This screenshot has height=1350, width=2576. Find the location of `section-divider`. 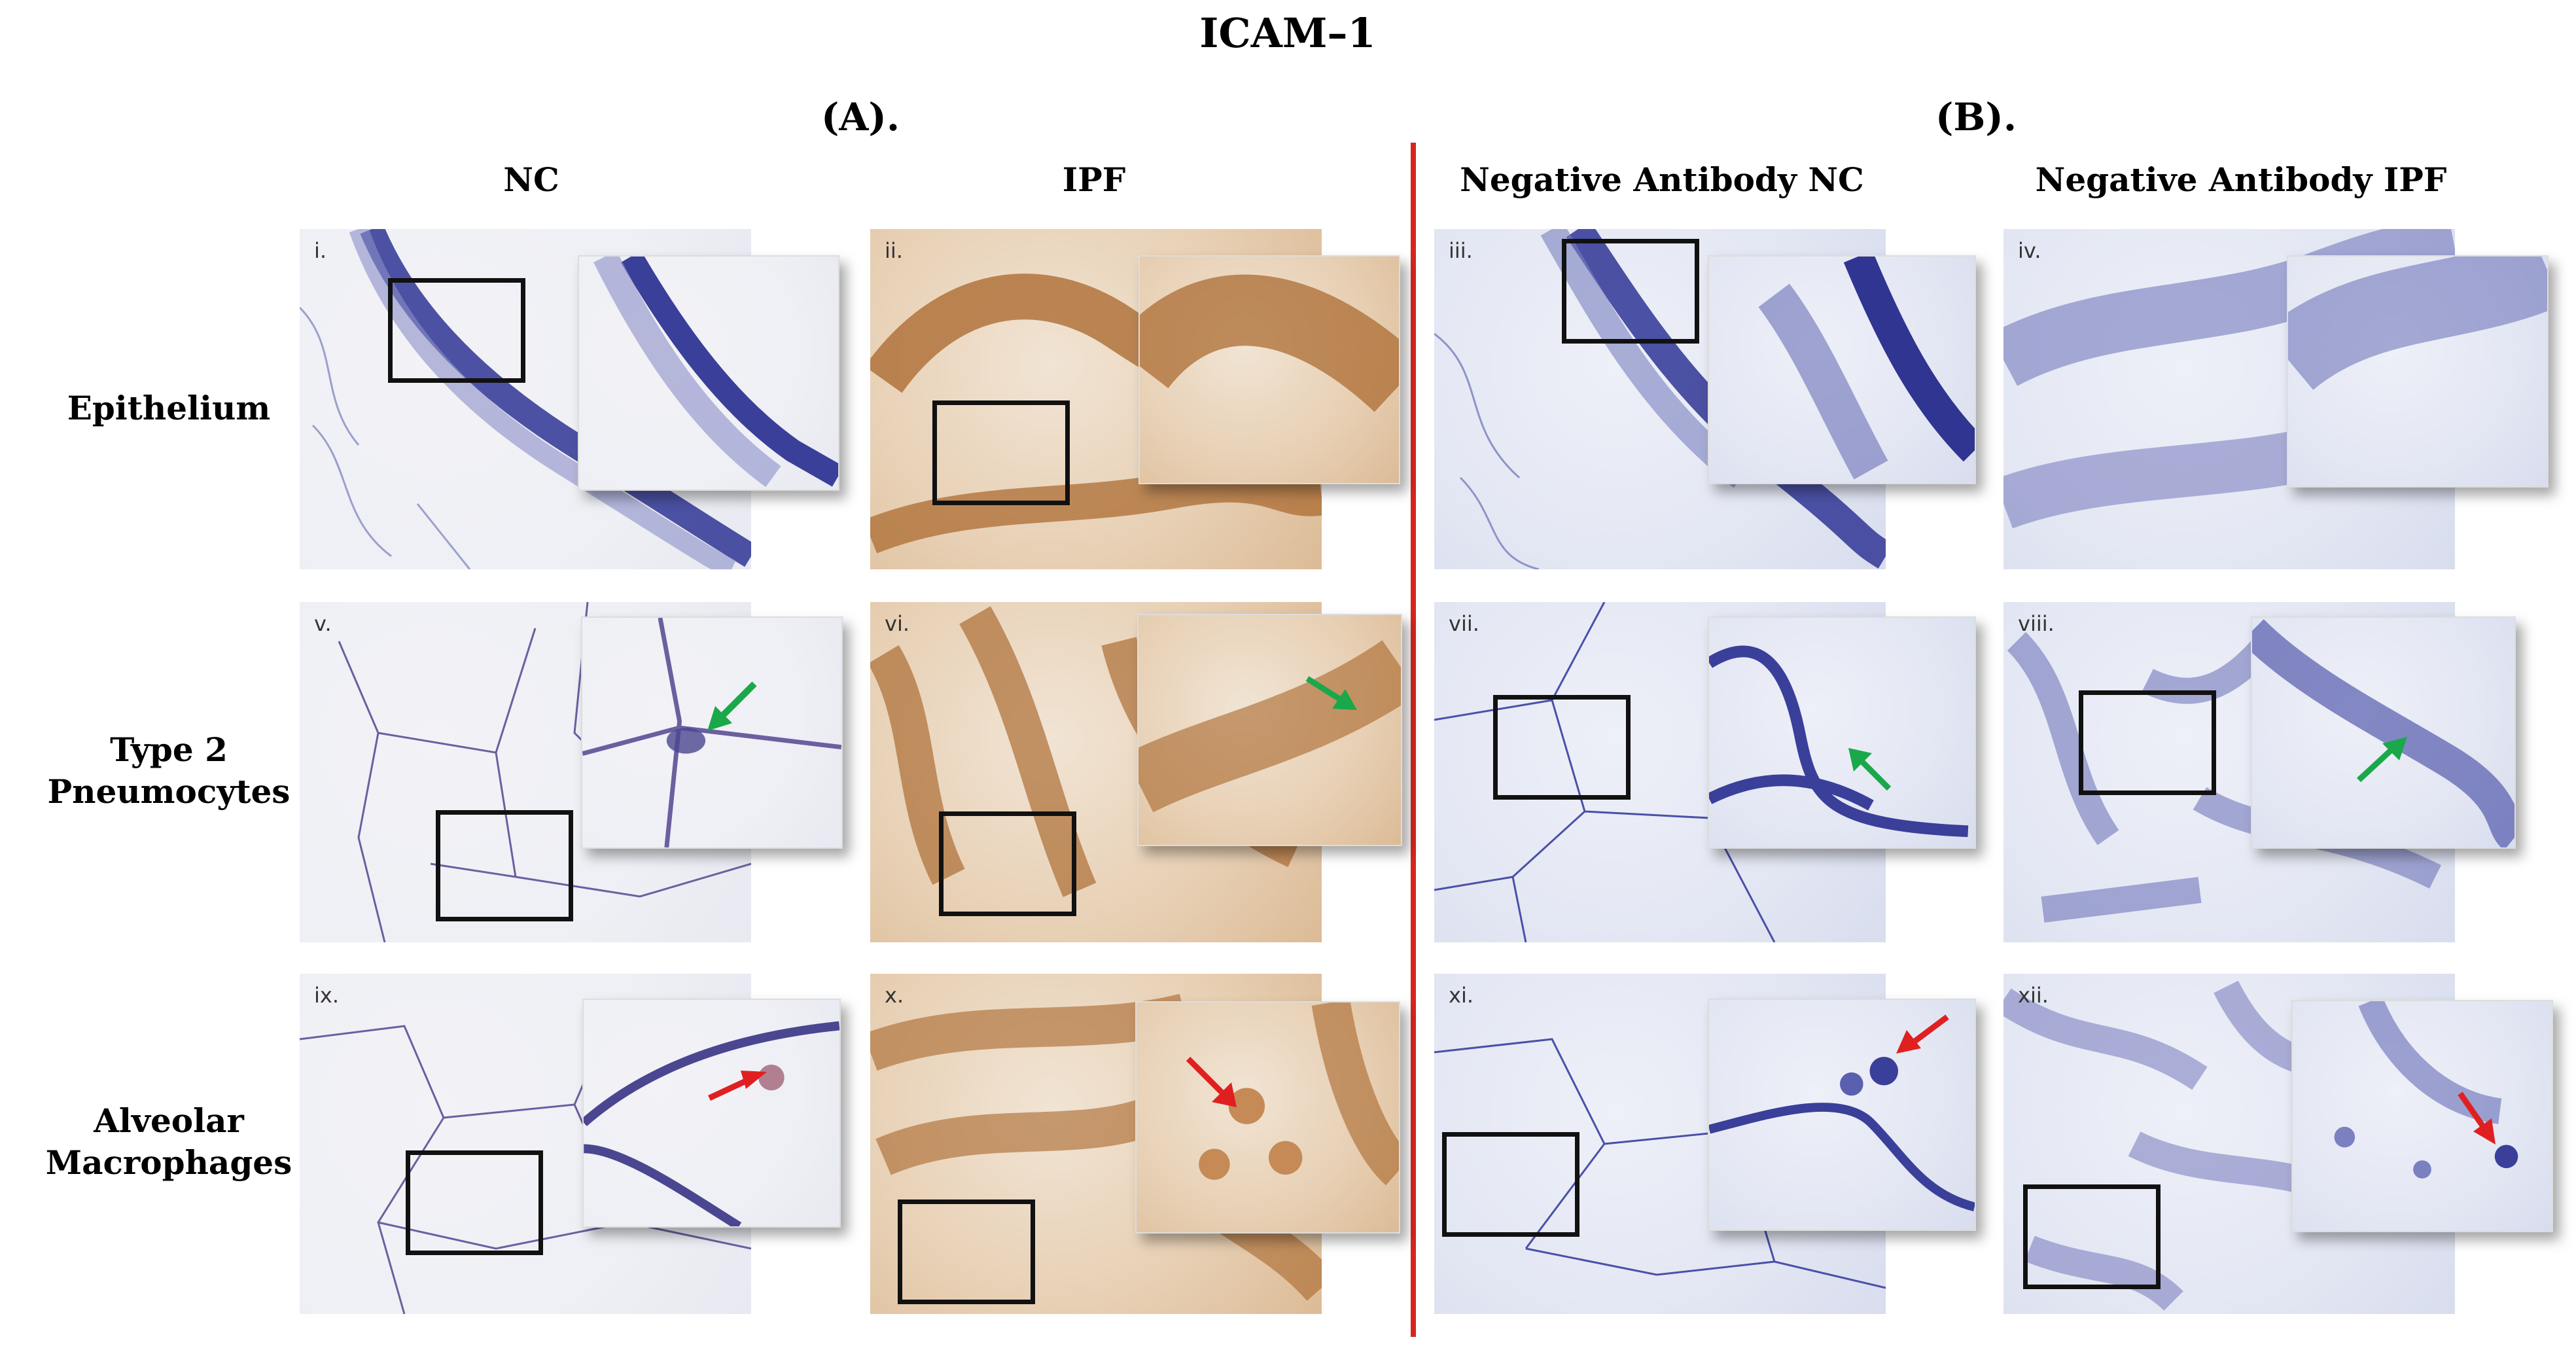

section-divider is located at coordinates (1413, 740).